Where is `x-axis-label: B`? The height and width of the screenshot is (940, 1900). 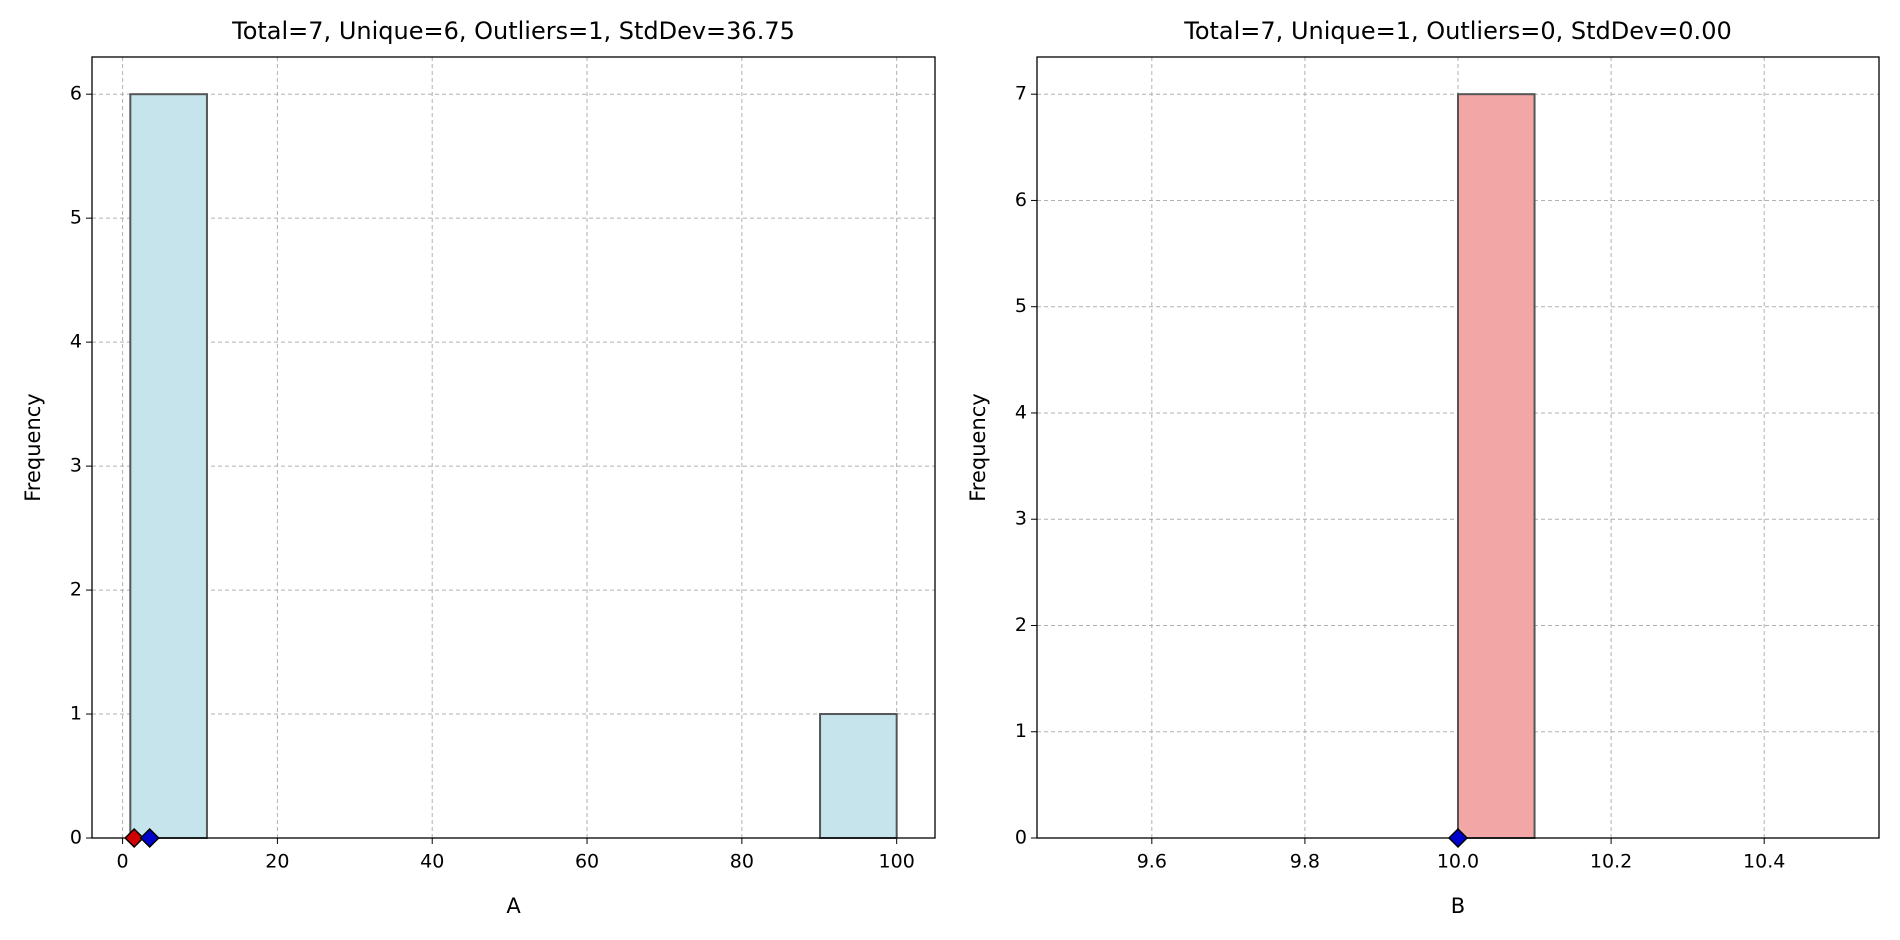
x-axis-label: B is located at coordinates (1458, 906).